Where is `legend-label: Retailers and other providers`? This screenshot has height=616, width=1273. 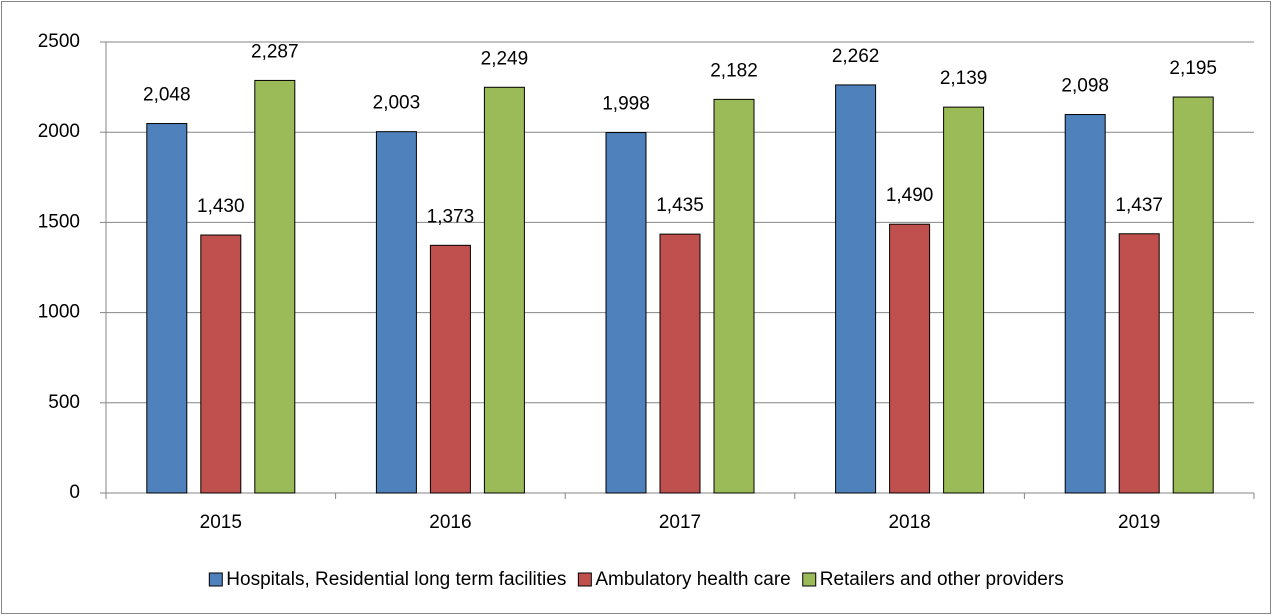
legend-label: Retailers and other providers is located at coordinates (942, 579).